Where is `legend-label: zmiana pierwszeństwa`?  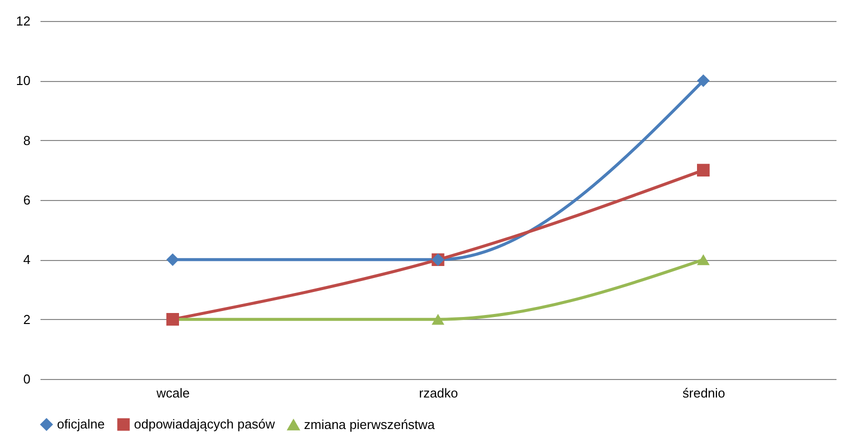 legend-label: zmiana pierwszeństwa is located at coordinates (370, 424).